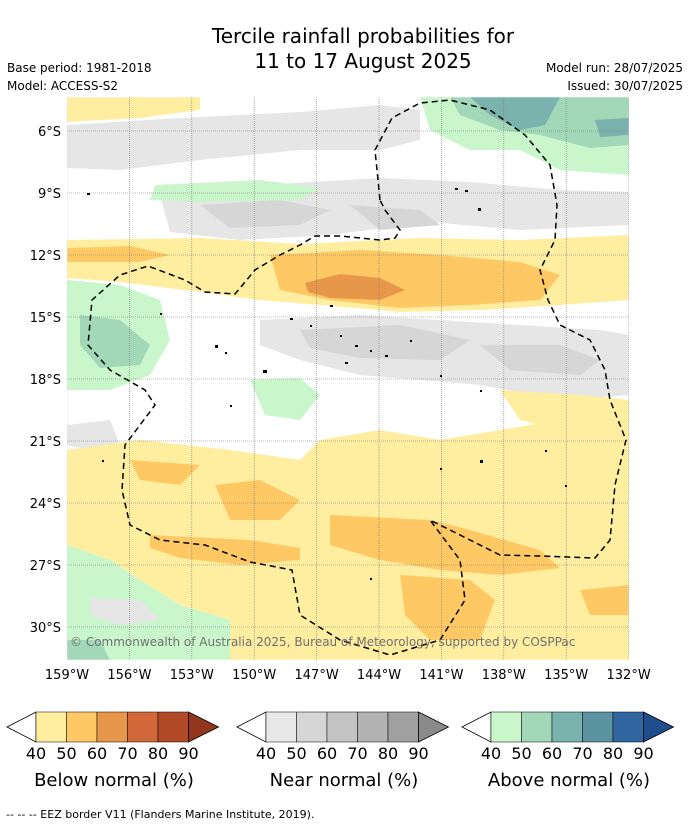  I want to click on above-normal-below-40-swatch, so click(476, 727).